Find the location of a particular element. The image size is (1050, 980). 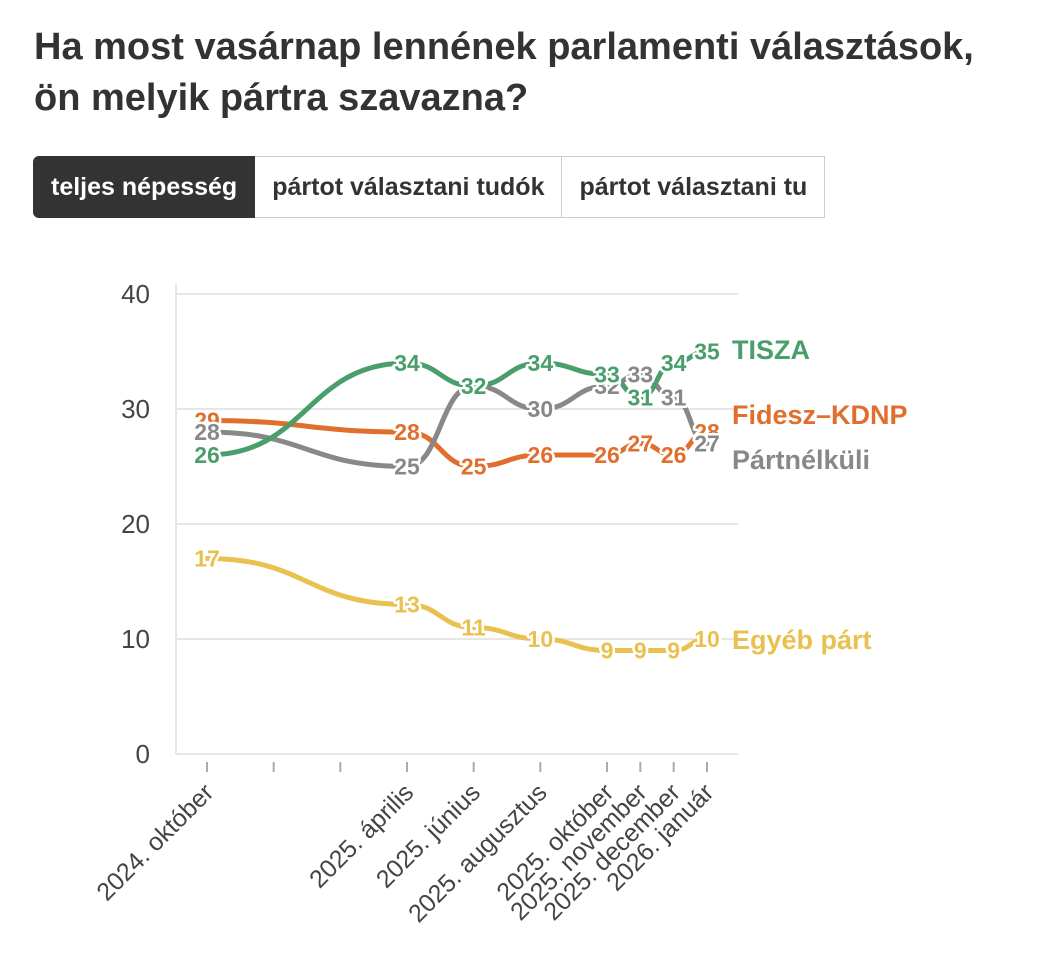

data-label: 35 is located at coordinates (707, 352).